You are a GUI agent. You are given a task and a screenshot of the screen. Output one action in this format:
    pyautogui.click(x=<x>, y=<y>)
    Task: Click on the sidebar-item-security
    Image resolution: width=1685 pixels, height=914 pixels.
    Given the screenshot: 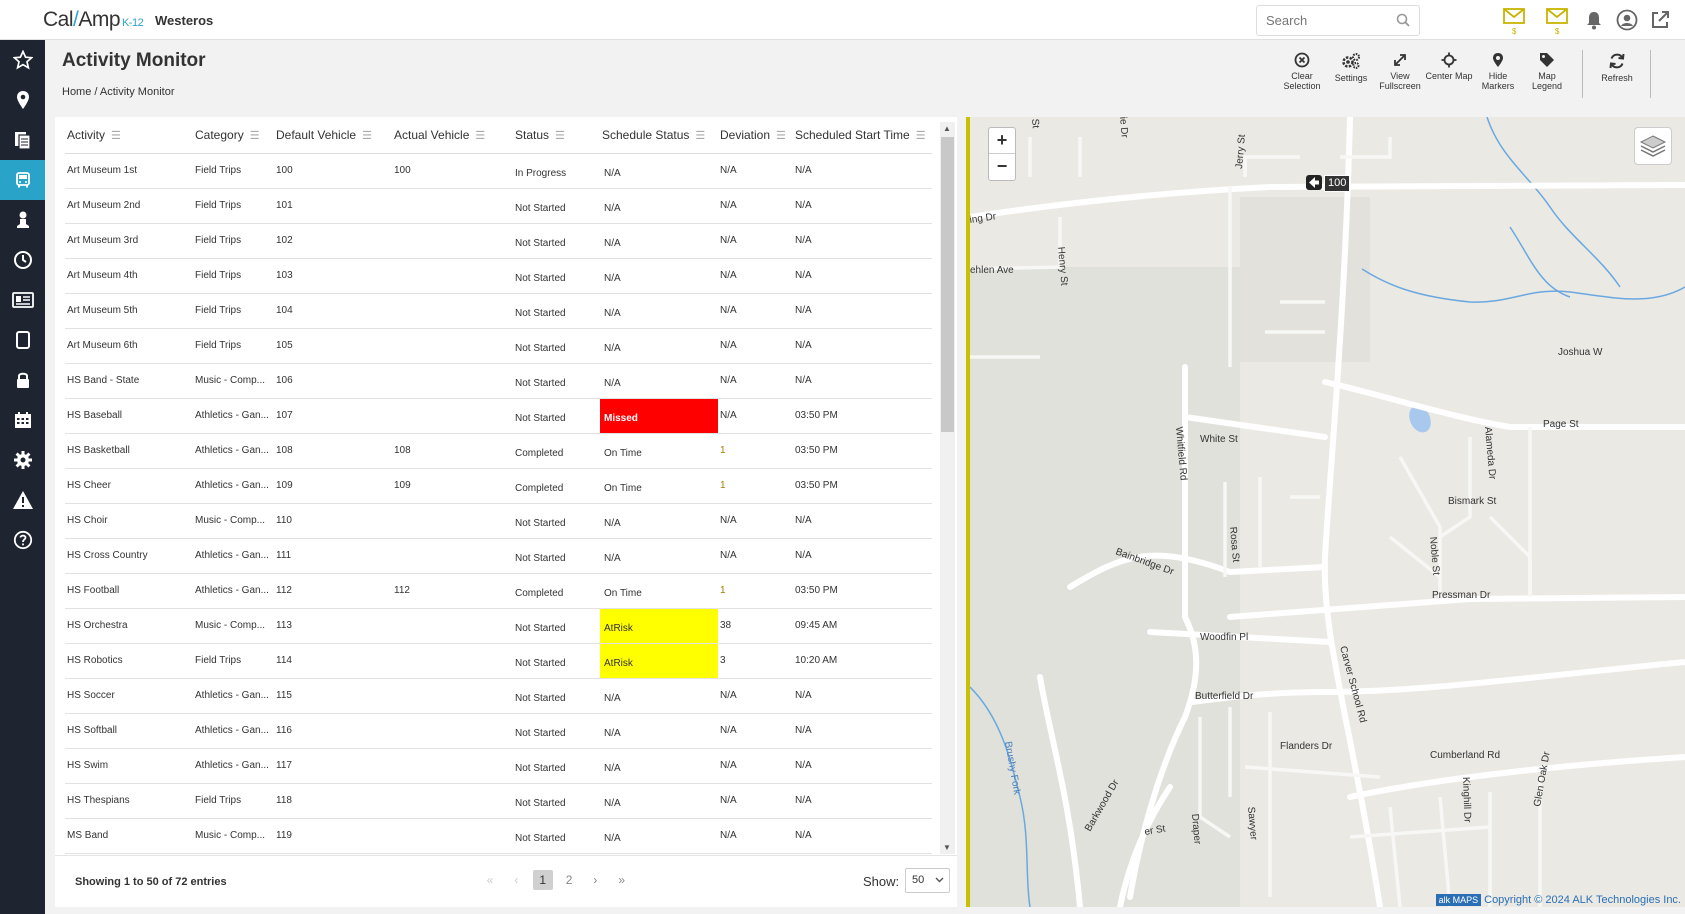 What is the action you would take?
    pyautogui.click(x=22, y=380)
    